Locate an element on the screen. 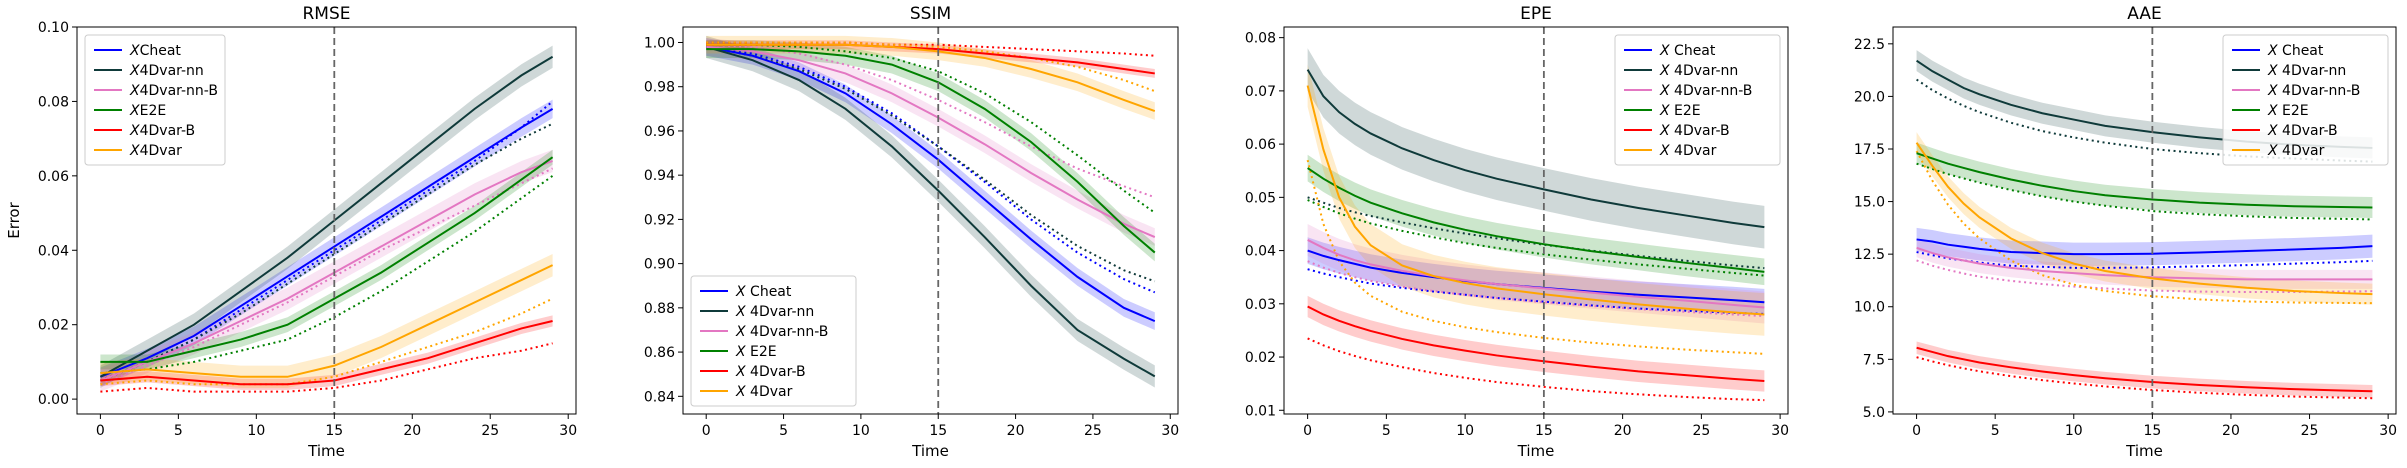  y-tick-label: 20.0 is located at coordinates (1869, 97).